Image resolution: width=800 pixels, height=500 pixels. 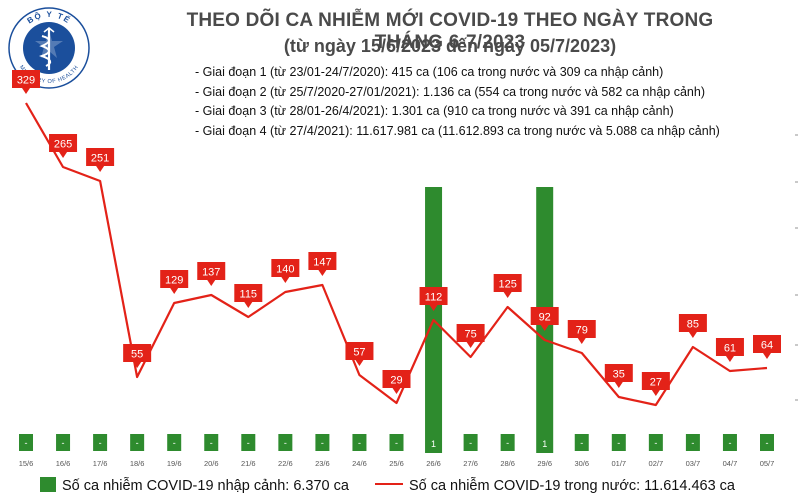 I want to click on point-callout-25/6, so click(x=396, y=382).